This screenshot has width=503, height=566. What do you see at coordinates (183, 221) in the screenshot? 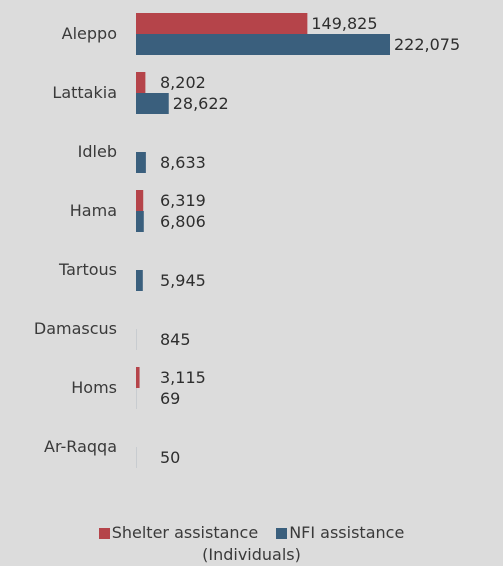
I see `value-label-nfi-hama: 6,806` at bounding box center [183, 221].